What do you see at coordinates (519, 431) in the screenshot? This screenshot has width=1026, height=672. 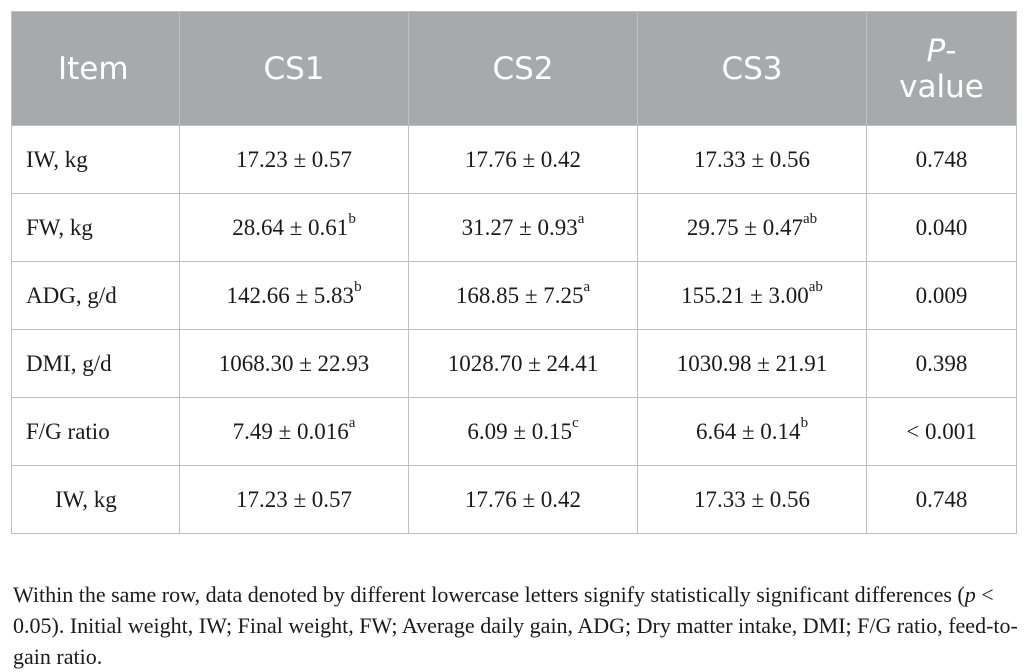 I see `cell-value: 6.09 ± 0.15` at bounding box center [519, 431].